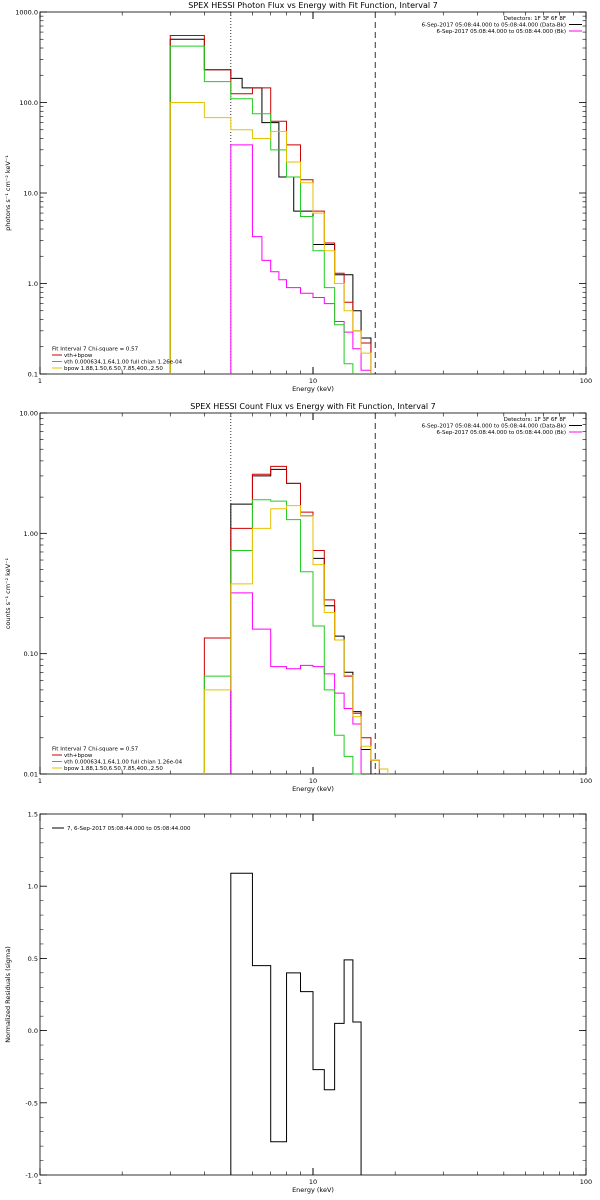  I want to click on y-axis-label: Normalized Residuals (sigma), so click(8, 994).